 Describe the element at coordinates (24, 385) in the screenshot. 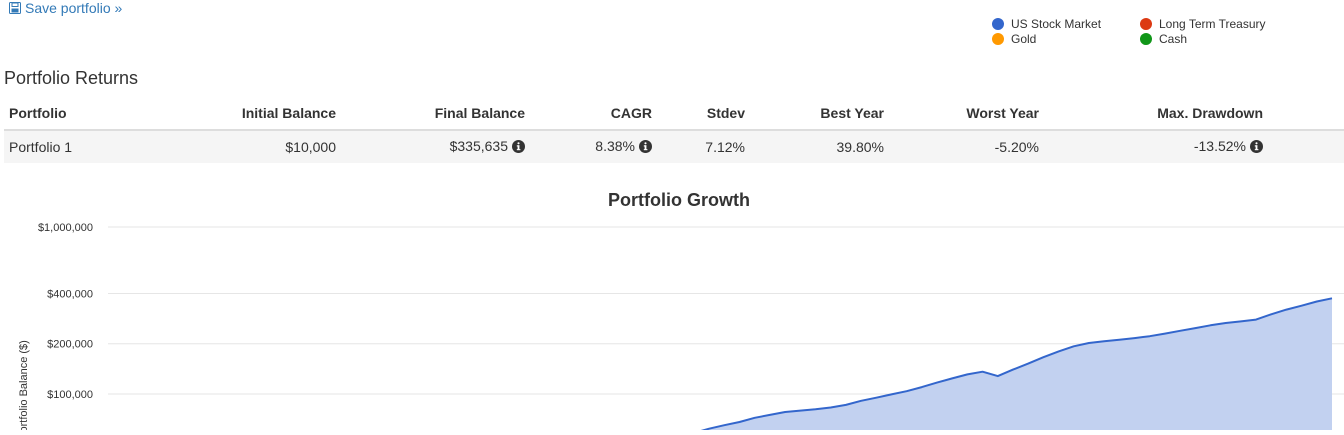

I see `y-axis-title: Portfolio Balance ($)` at that location.